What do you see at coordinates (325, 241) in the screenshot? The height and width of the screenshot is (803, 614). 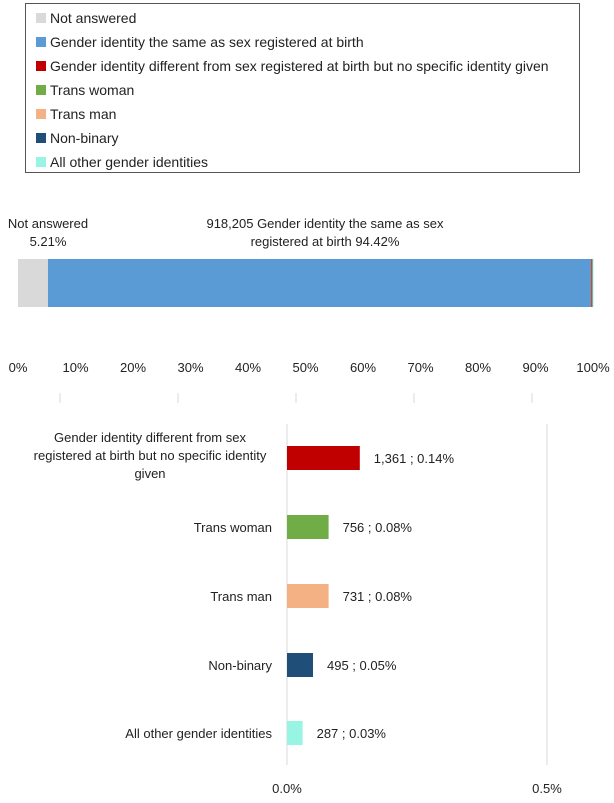 I see `stacked-data-label: registered at birth 94.42%` at bounding box center [325, 241].